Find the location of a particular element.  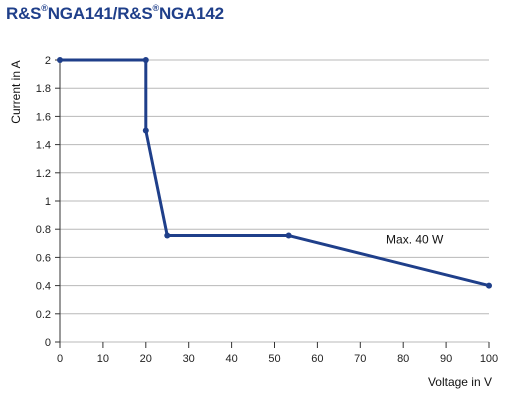

x-axis-ticks: 0 10 20 30 40 50 60 70 80 90 100 is located at coordinates (277, 353).